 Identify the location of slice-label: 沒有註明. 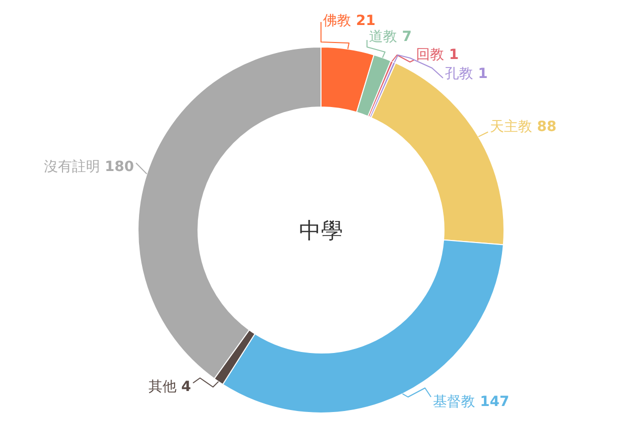
(72, 167).